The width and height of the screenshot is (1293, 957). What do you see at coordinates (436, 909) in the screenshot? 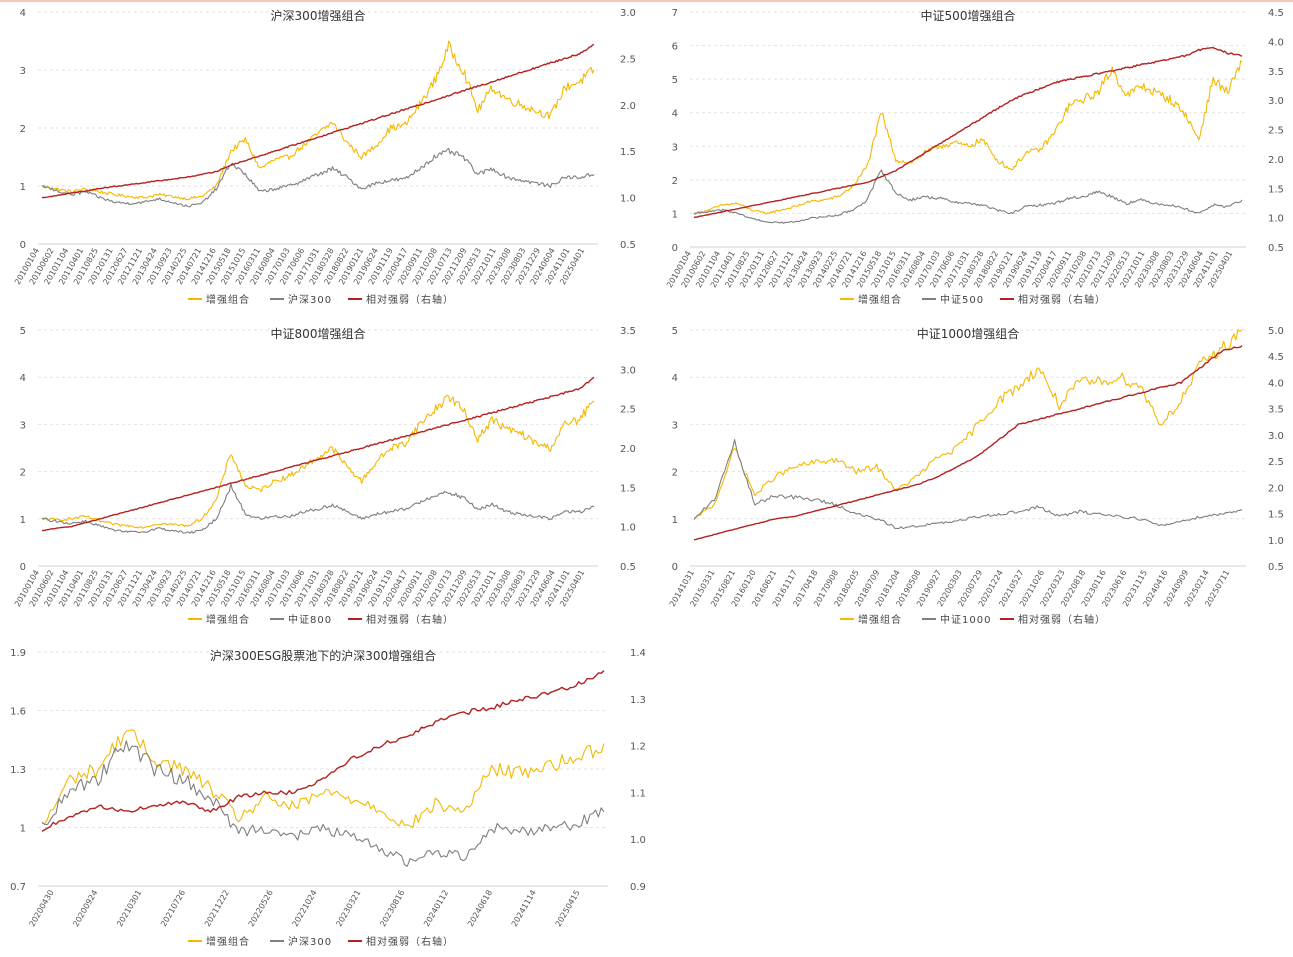
I see `x-tick-label: 20240112` at bounding box center [436, 909].